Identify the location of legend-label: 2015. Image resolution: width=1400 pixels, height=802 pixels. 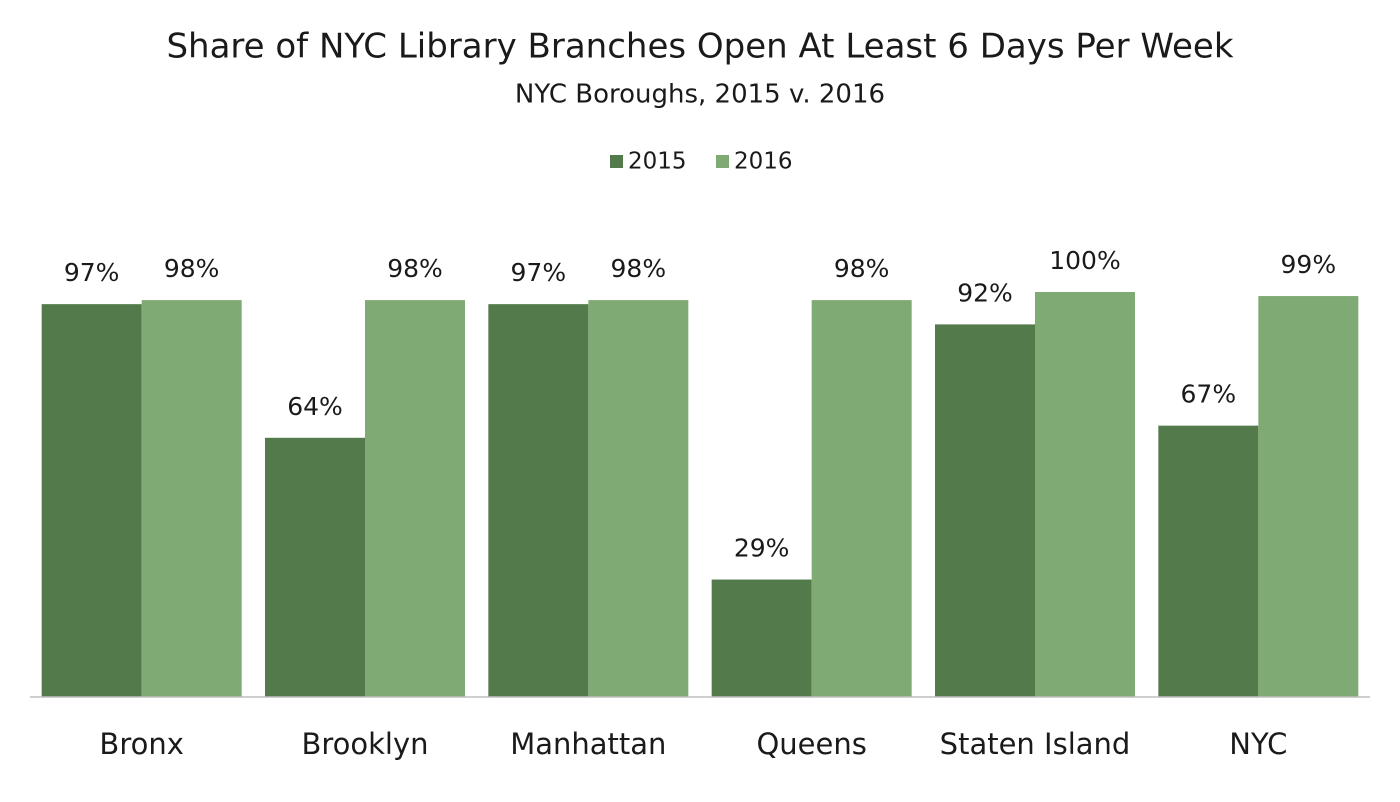
(657, 162).